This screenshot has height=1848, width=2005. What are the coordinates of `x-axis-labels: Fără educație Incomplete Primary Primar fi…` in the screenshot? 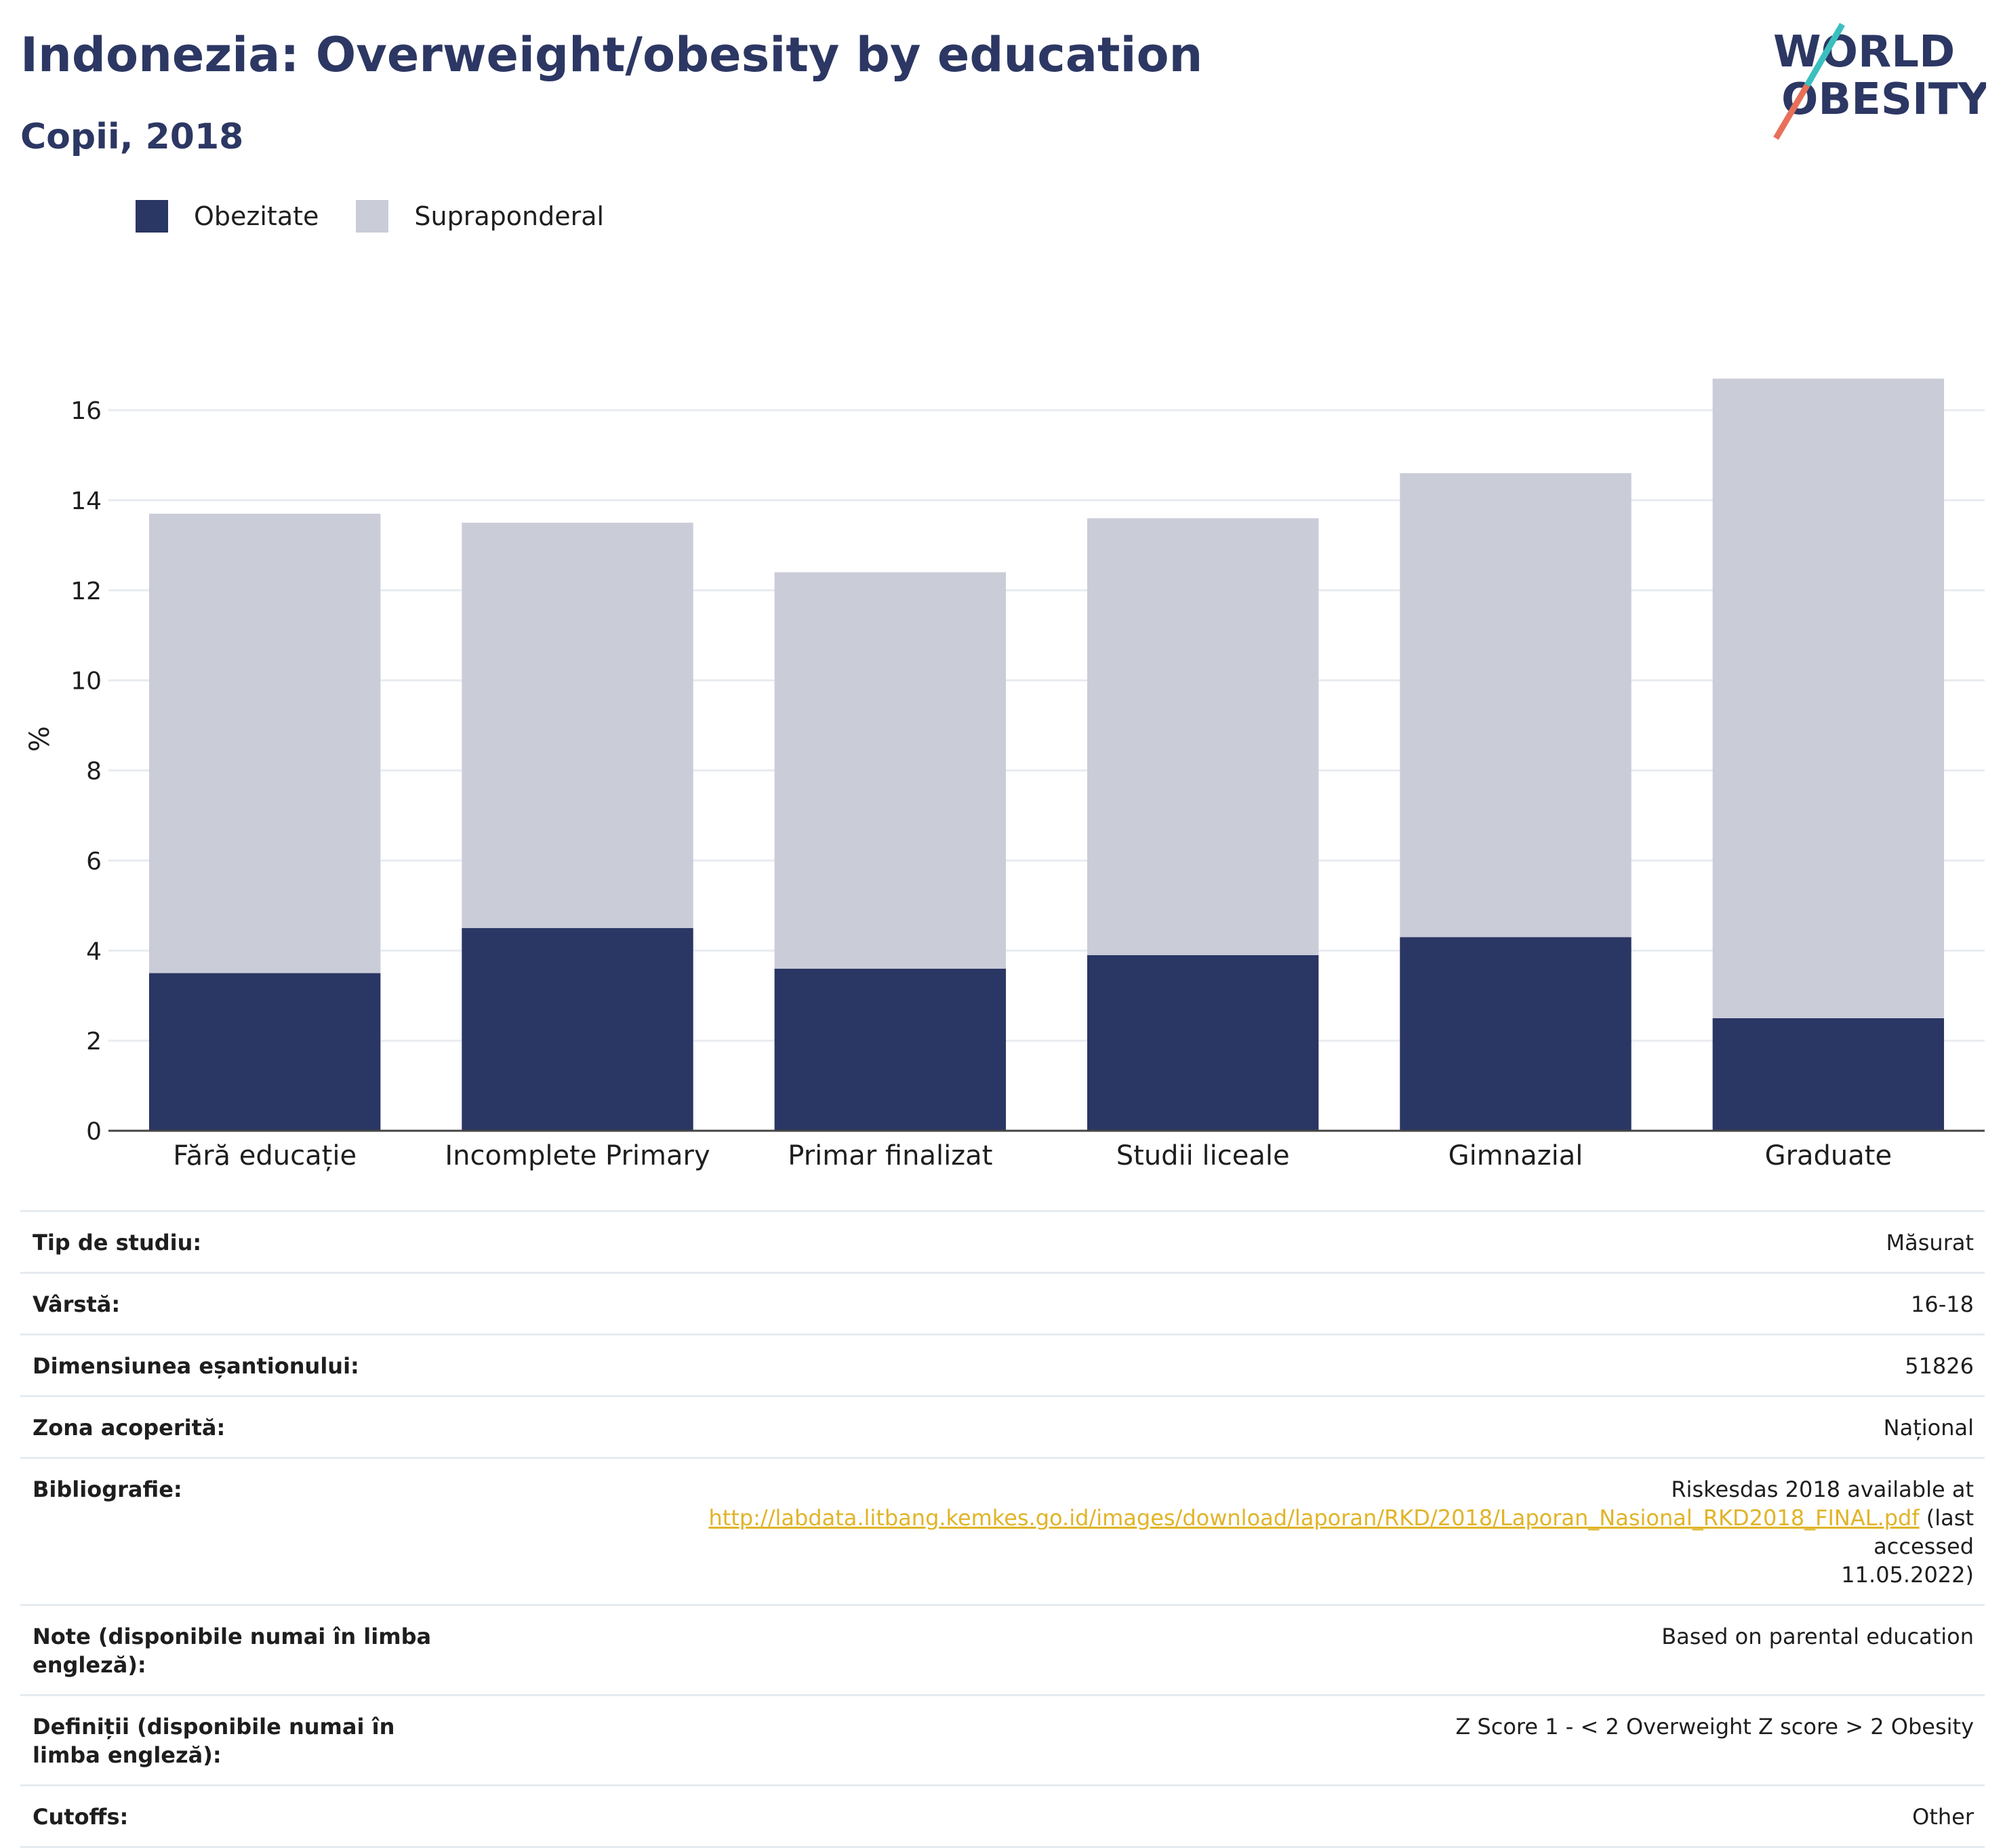 It's located at (1032, 1155).